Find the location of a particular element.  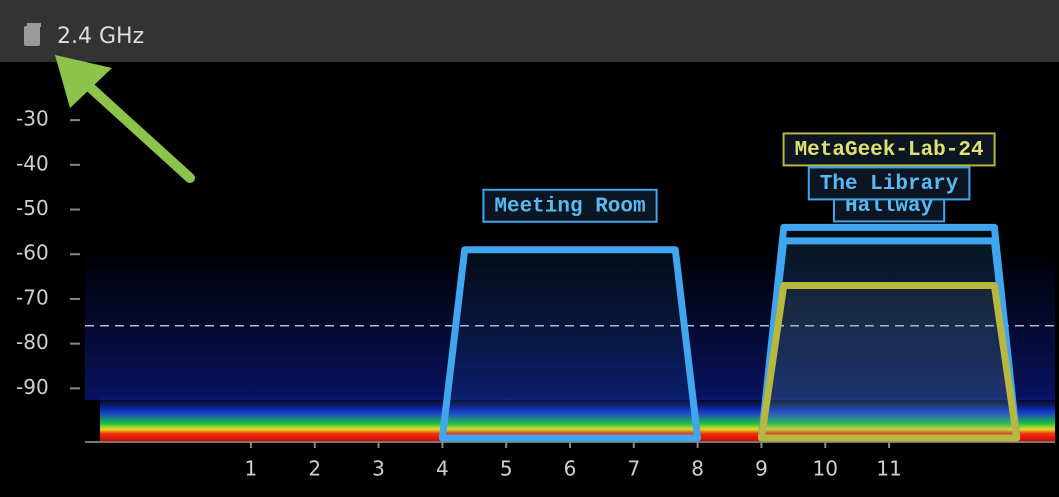

y-tick-label: -30 is located at coordinates (32, 119).